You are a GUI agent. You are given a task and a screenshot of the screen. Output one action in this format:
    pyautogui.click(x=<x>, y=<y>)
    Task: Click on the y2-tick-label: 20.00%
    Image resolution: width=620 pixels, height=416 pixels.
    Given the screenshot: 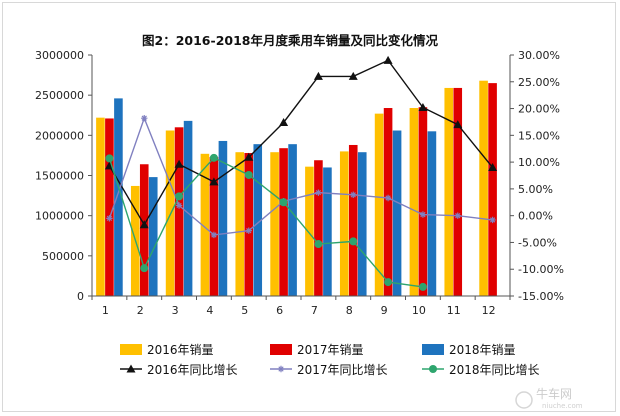 What is the action you would take?
    pyautogui.click(x=539, y=109)
    